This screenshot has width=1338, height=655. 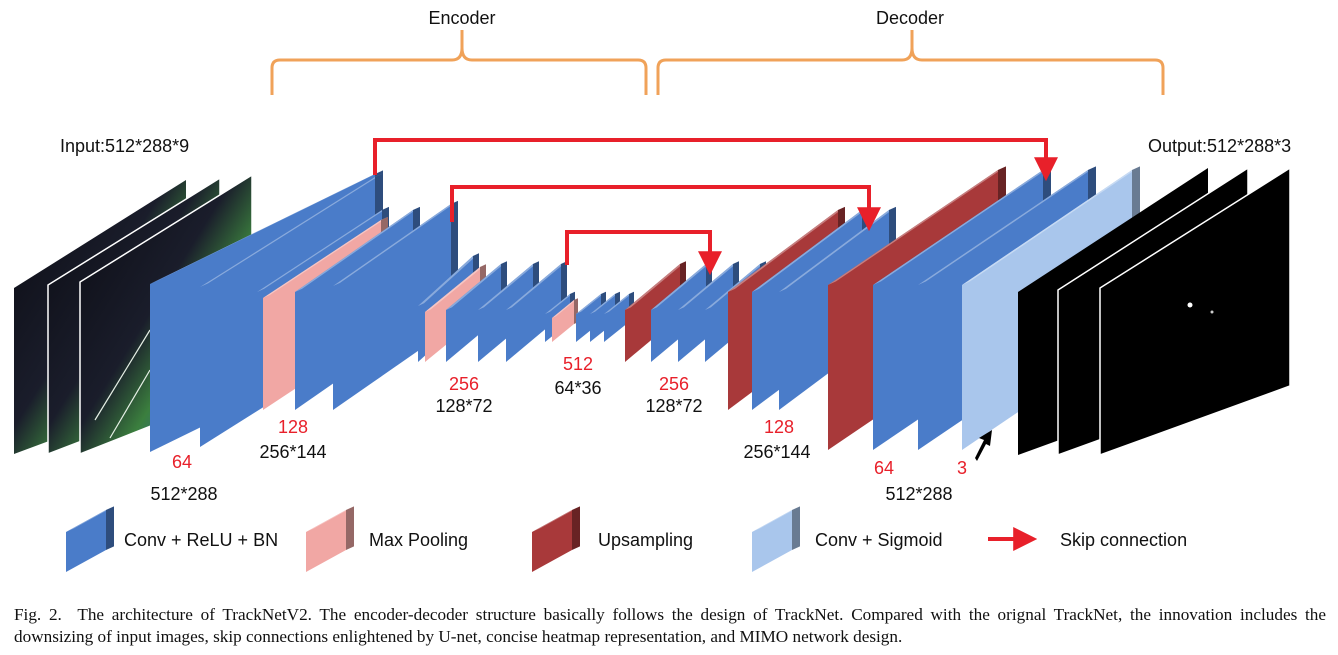 I want to click on legend-swatch-upsample, so click(x=556, y=539).